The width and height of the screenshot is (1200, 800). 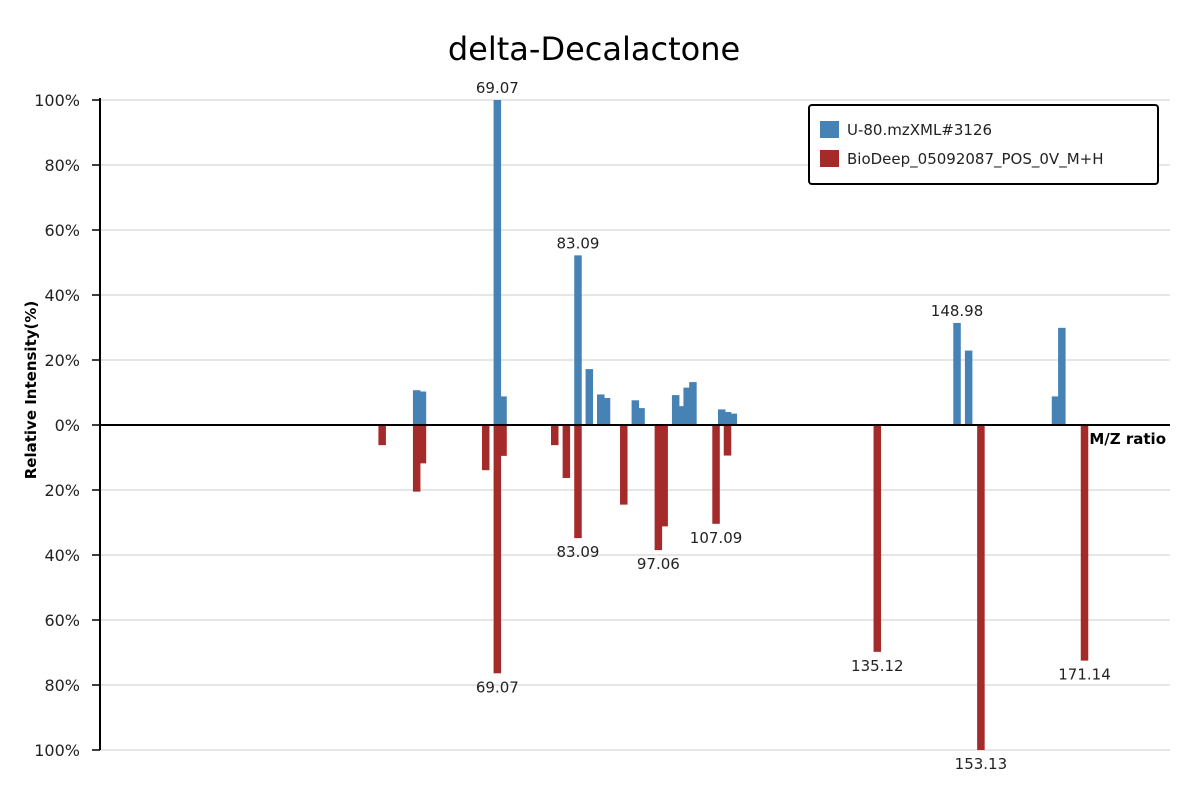 I want to click on query-peak-label: 69.07, so click(x=497, y=88).